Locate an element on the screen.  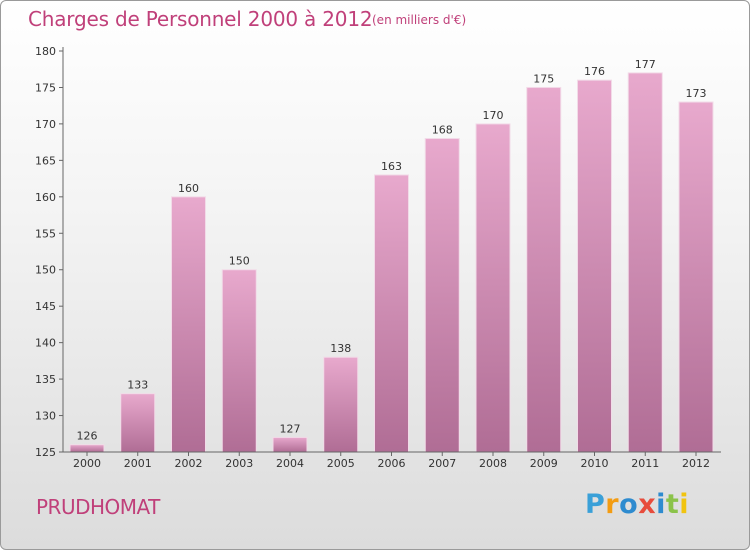
proxiti-logo: Proxiti is located at coordinates (637, 504).